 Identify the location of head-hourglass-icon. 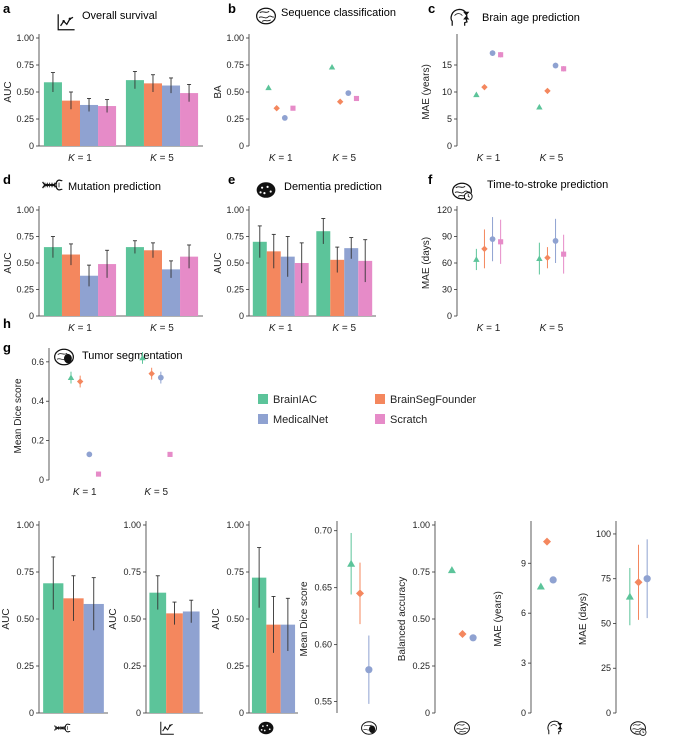
(460, 17).